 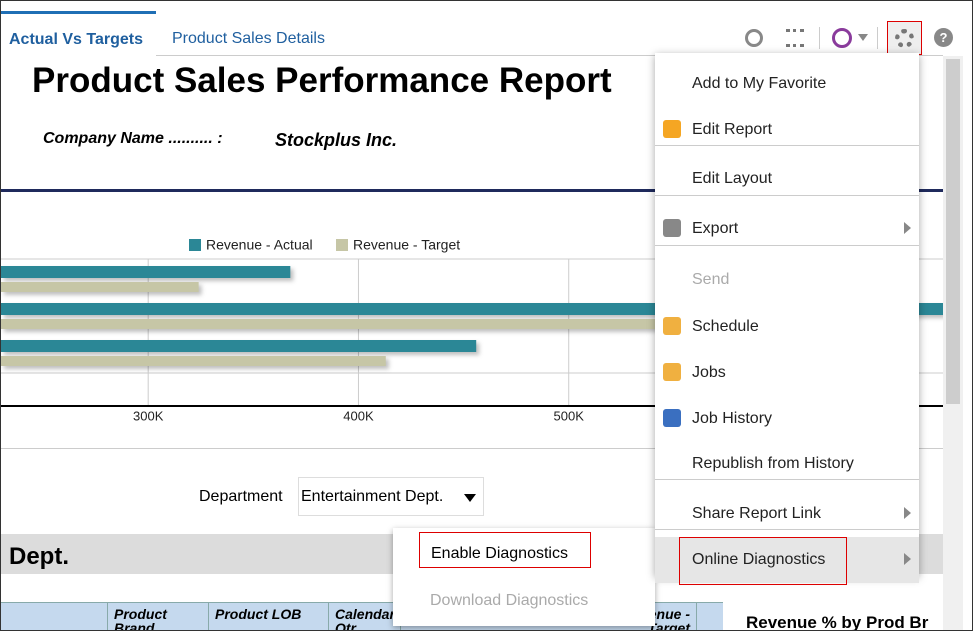 I want to click on menu-label: Online Diagnostics, so click(x=759, y=559).